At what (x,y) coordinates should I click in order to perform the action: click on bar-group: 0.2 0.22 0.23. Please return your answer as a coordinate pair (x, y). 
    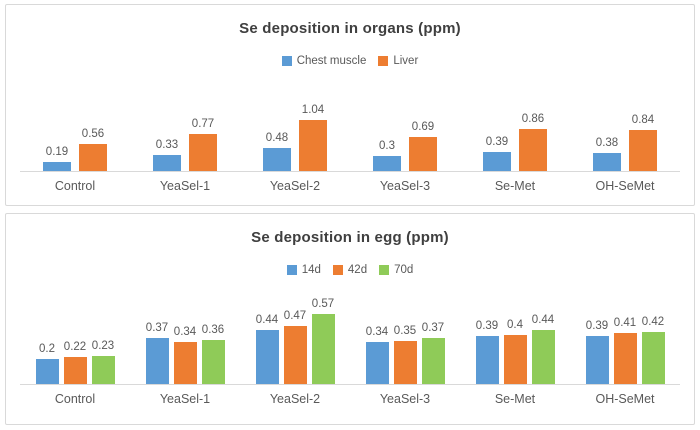
    Looking at the image, I should click on (75, 335).